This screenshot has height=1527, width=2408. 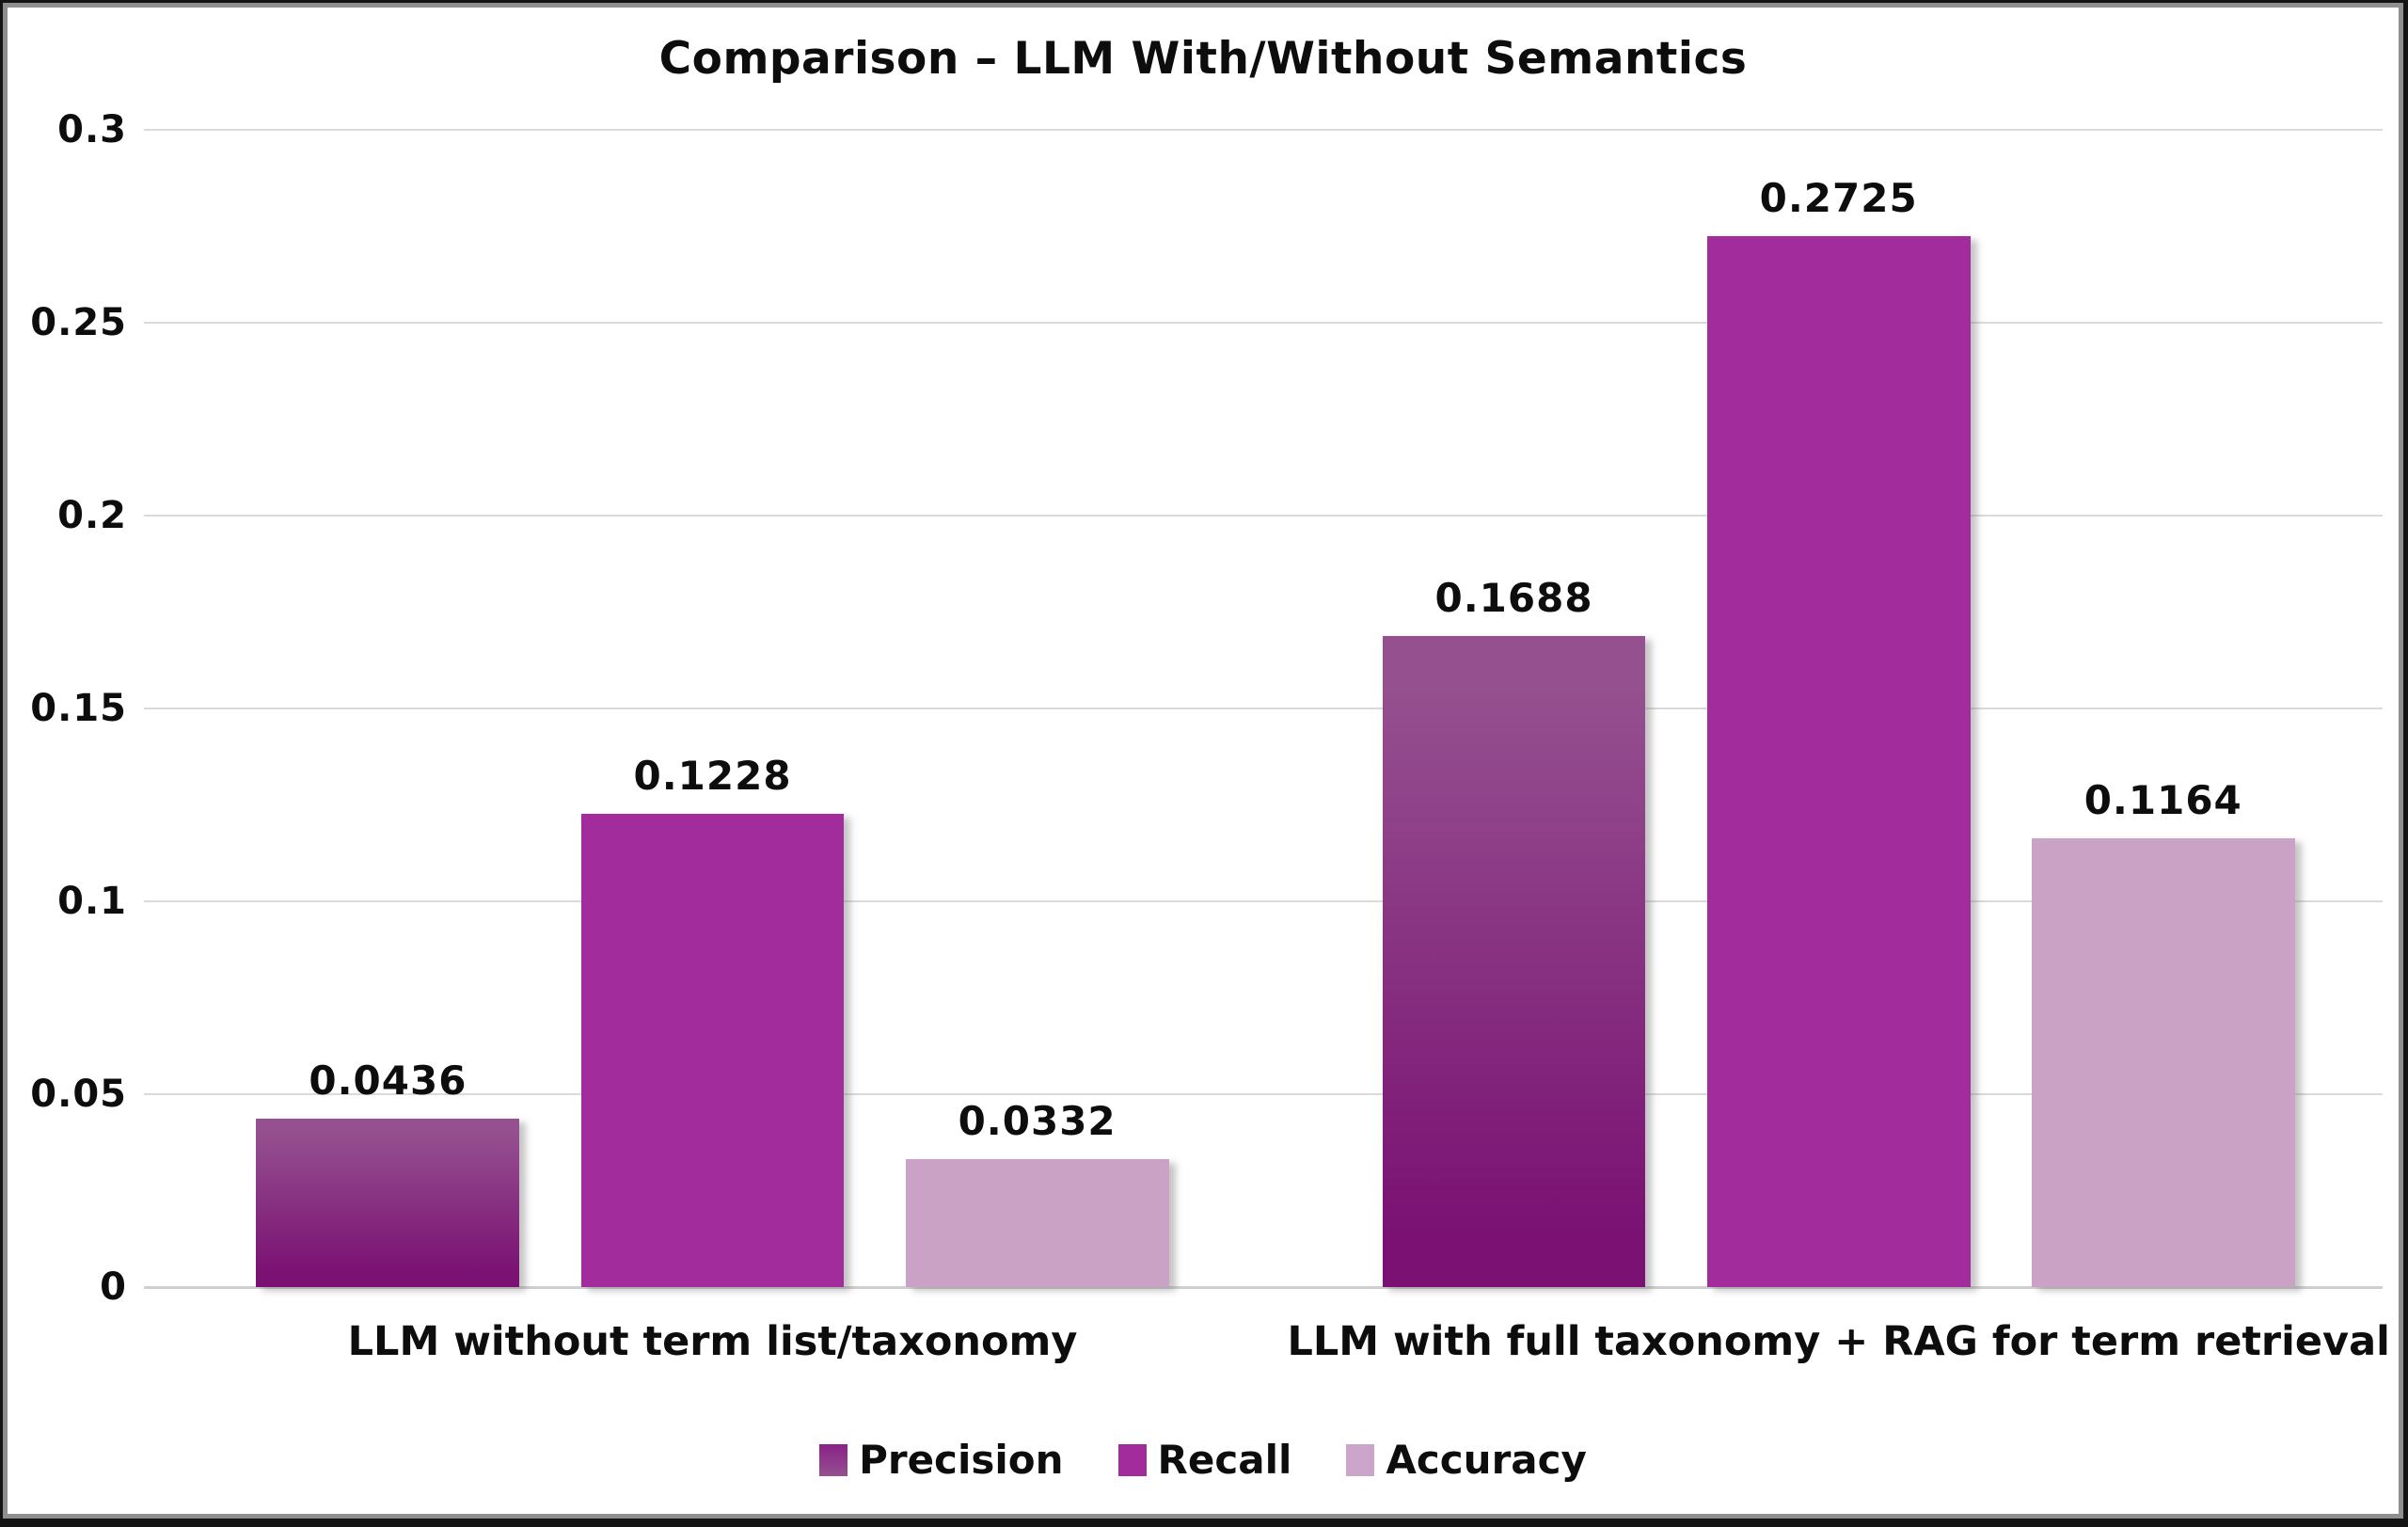 I want to click on legend-item-recall: Recall, so click(x=1205, y=1460).